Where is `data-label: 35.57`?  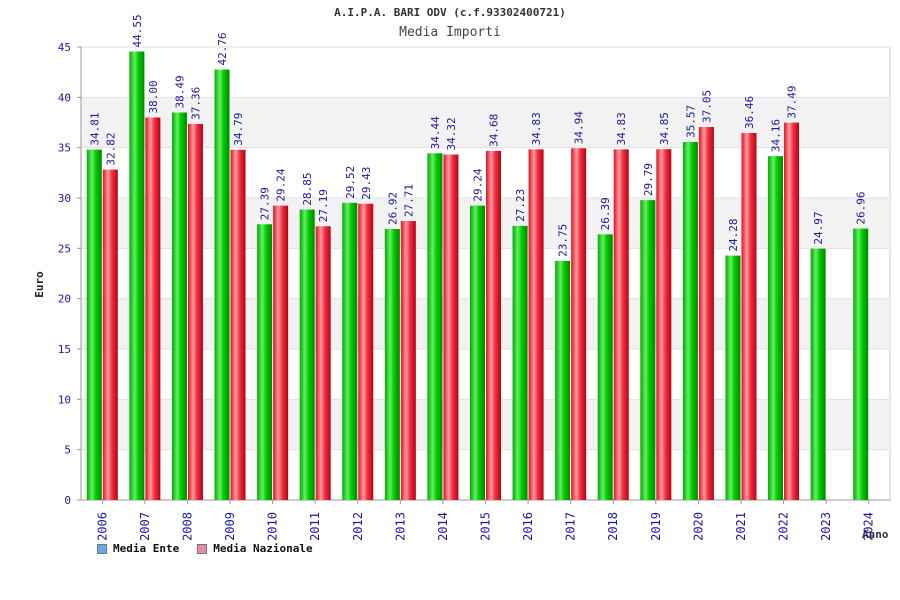
data-label: 35.57 is located at coordinates (690, 121).